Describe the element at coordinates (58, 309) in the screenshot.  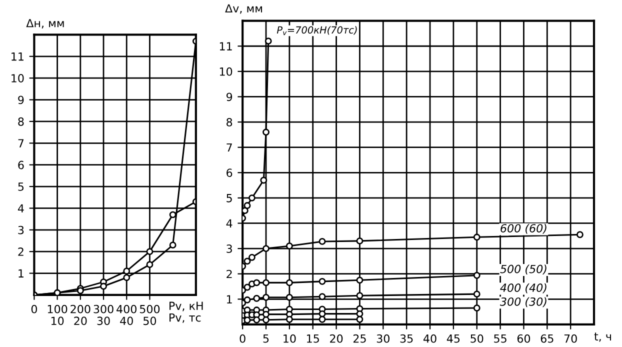
I see `x-tick-label: 100` at that location.